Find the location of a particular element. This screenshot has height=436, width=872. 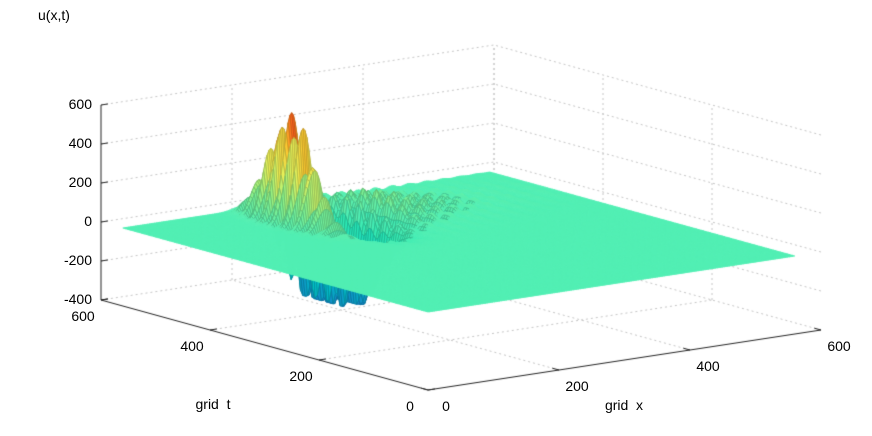

x-tick-label: 200 is located at coordinates (577, 386).